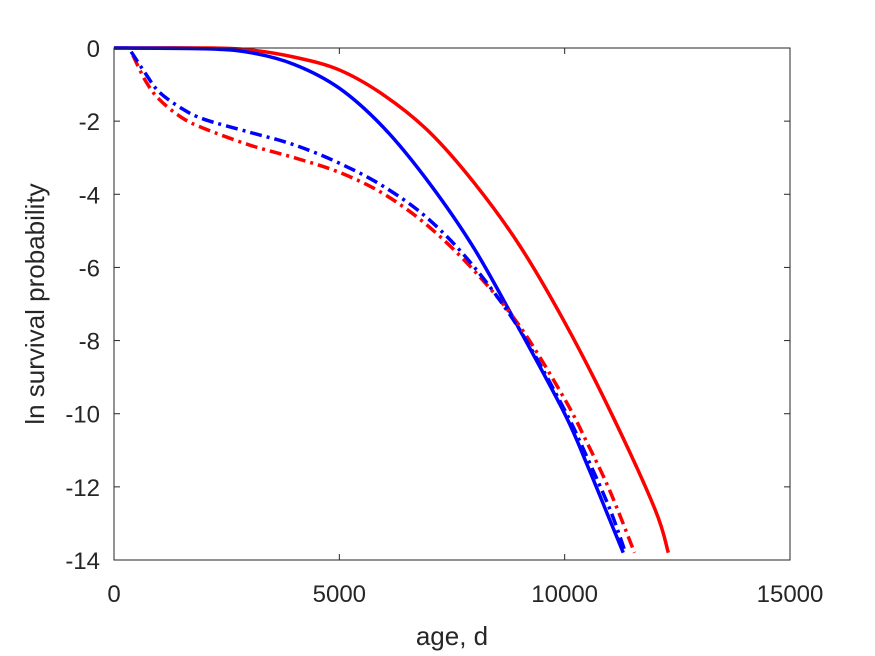  What do you see at coordinates (113, 594) in the screenshot?
I see `x-tick-label: 0` at bounding box center [113, 594].